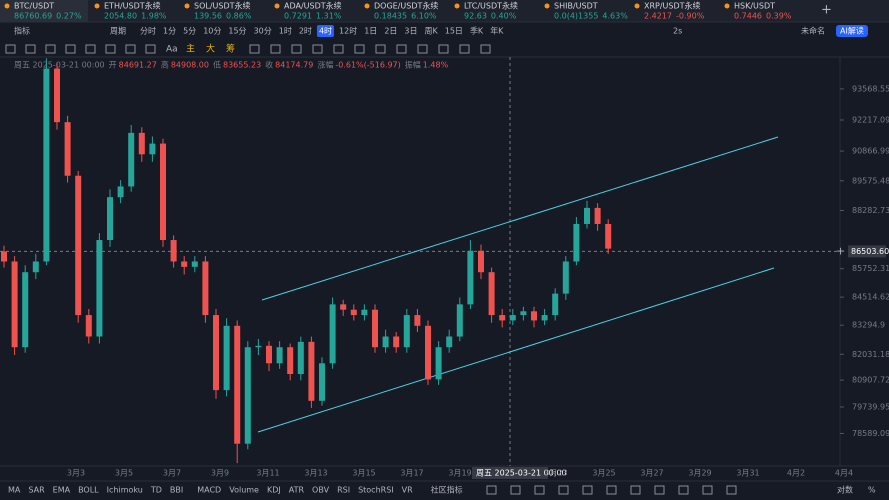 The image size is (889, 500). What do you see at coordinates (477, 31) in the screenshot?
I see `period-option: 季K` at bounding box center [477, 31].